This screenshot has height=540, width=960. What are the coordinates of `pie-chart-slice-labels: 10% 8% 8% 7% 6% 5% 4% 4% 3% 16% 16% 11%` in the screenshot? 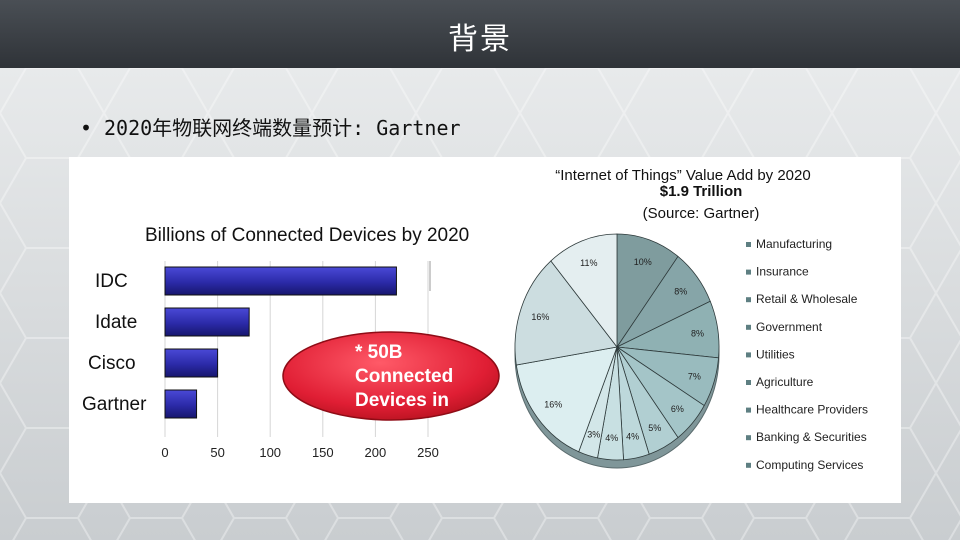 It's located at (617, 350).